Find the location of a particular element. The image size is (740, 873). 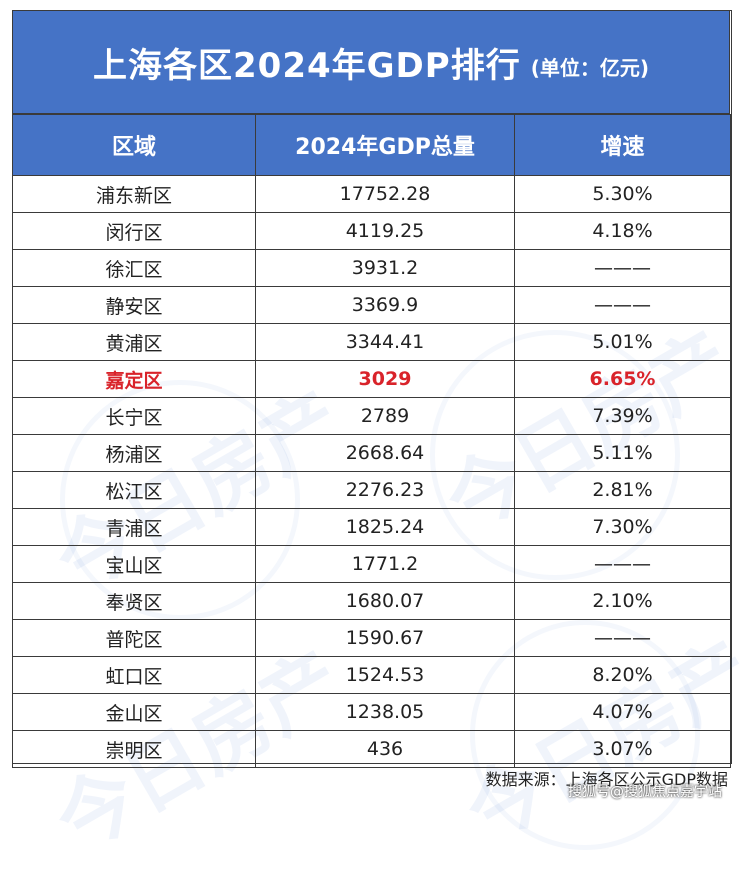

gdp-cell: 3344.41 is located at coordinates (385, 342).